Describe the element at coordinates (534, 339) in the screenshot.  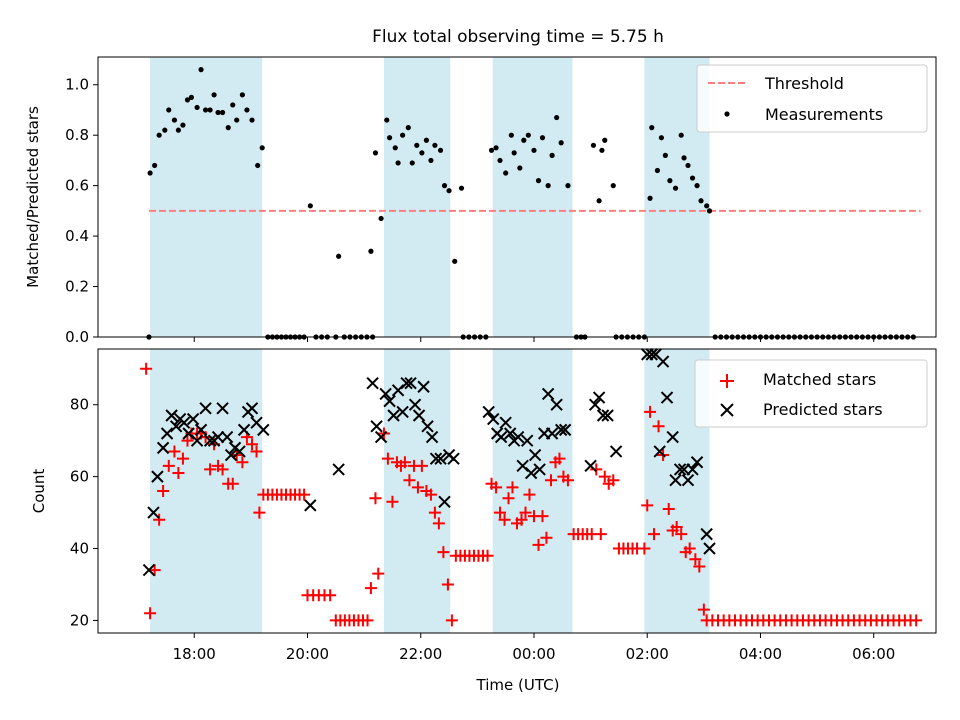
I see `top-x-axis-ticks` at that location.